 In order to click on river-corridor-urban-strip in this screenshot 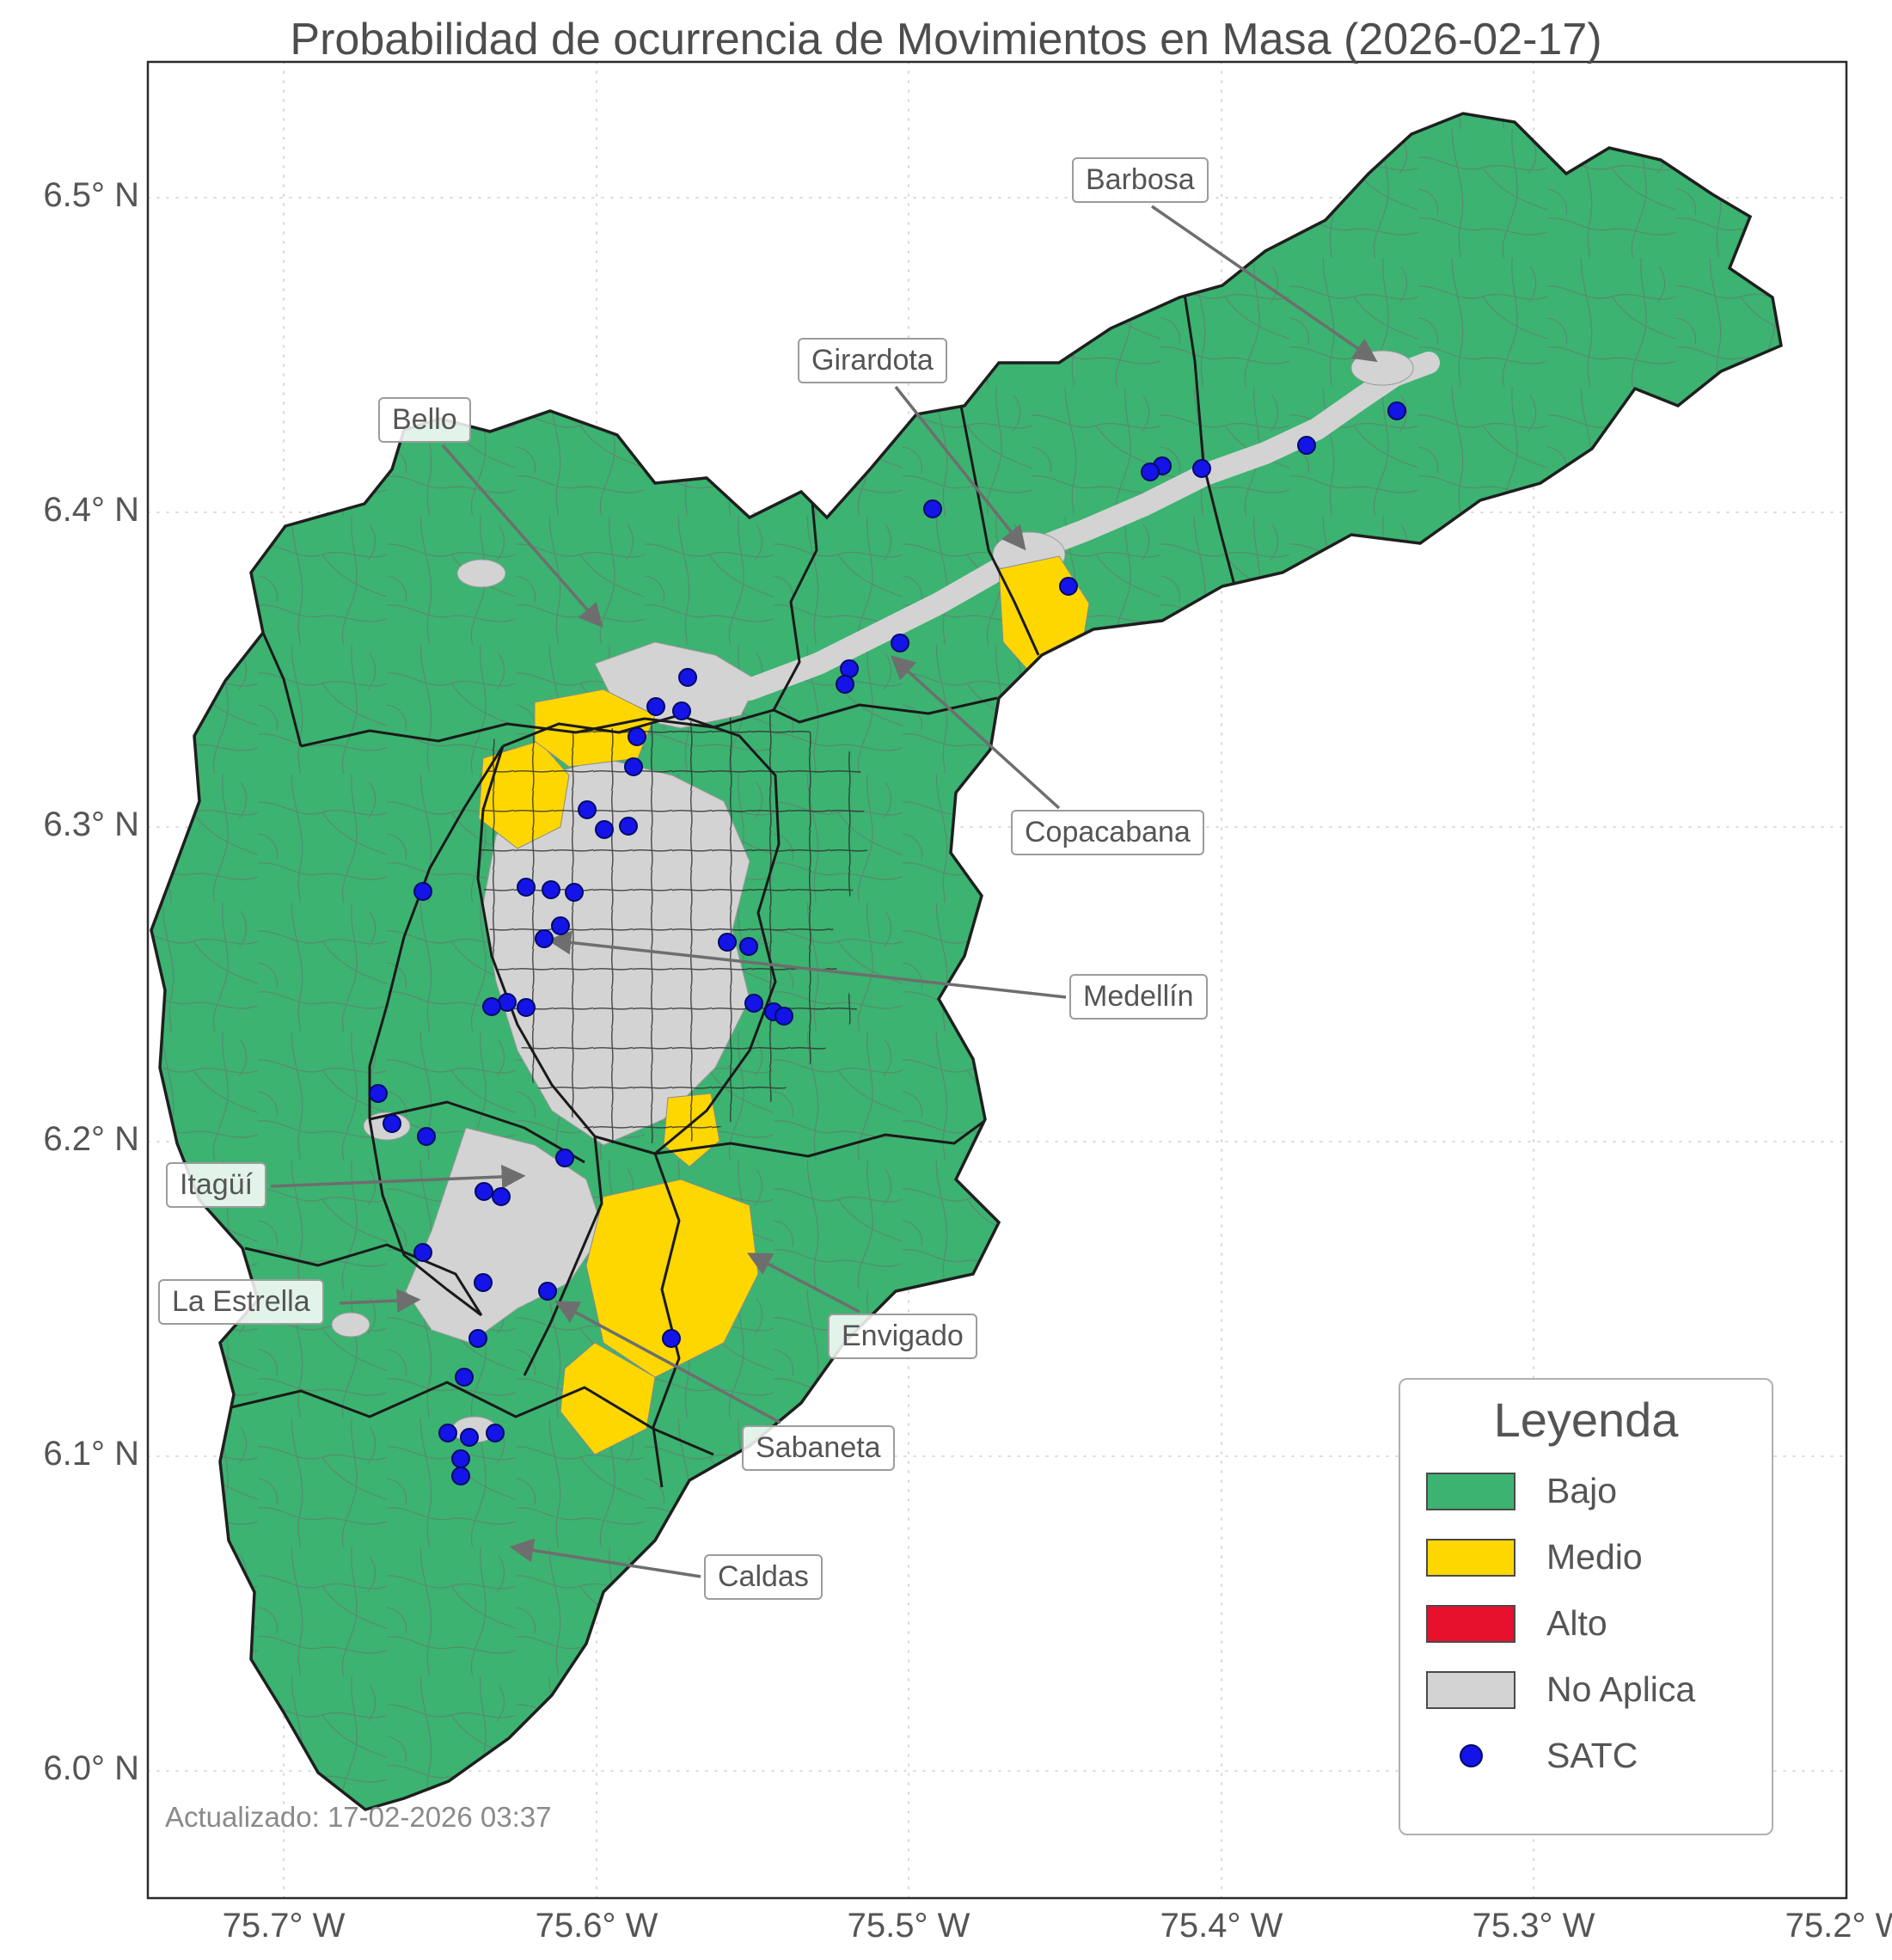, I will do `click(1089, 526)`.